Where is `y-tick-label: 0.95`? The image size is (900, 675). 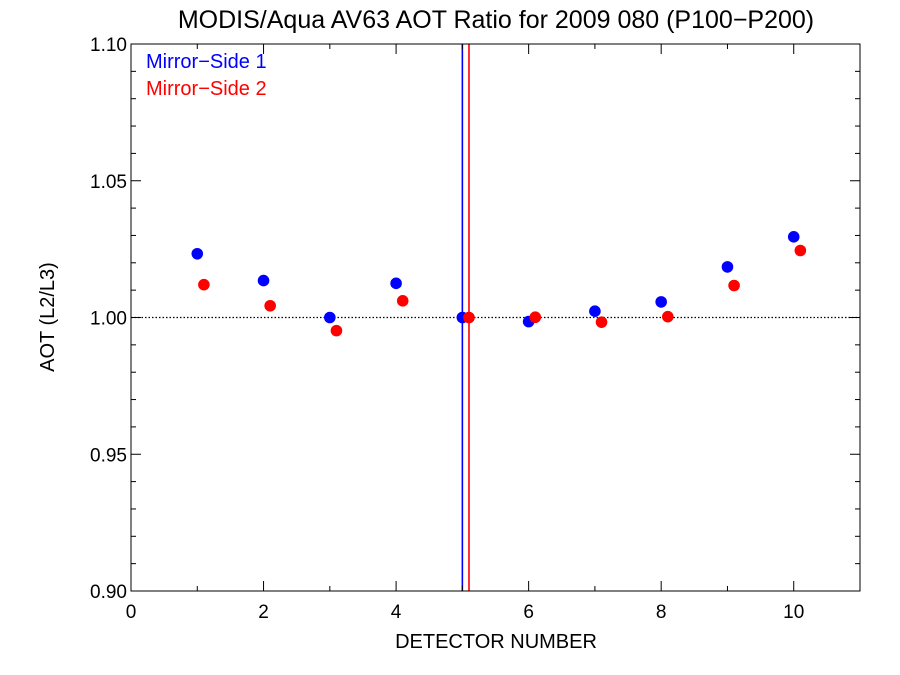 y-tick-label: 0.95 is located at coordinates (108, 455).